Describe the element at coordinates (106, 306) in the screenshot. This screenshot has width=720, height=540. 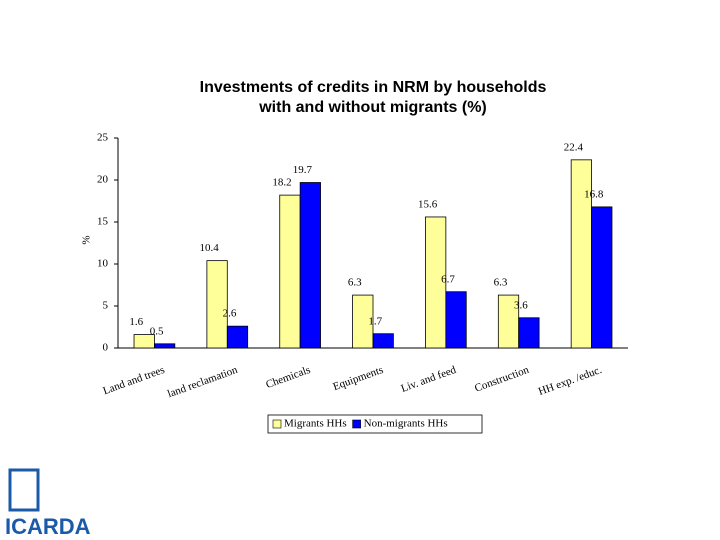
I see `y-tick-label: 5` at that location.